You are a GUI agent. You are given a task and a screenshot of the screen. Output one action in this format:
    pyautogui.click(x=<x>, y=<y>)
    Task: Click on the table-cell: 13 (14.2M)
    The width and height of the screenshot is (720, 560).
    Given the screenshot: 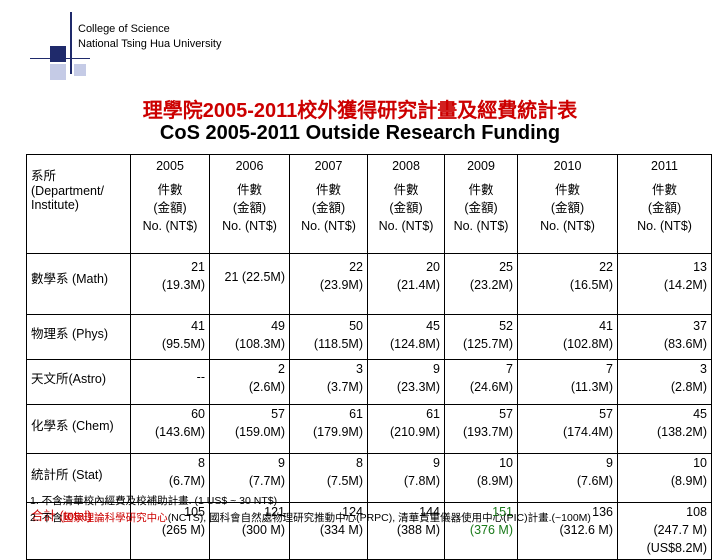 What is the action you would take?
    pyautogui.click(x=664, y=284)
    